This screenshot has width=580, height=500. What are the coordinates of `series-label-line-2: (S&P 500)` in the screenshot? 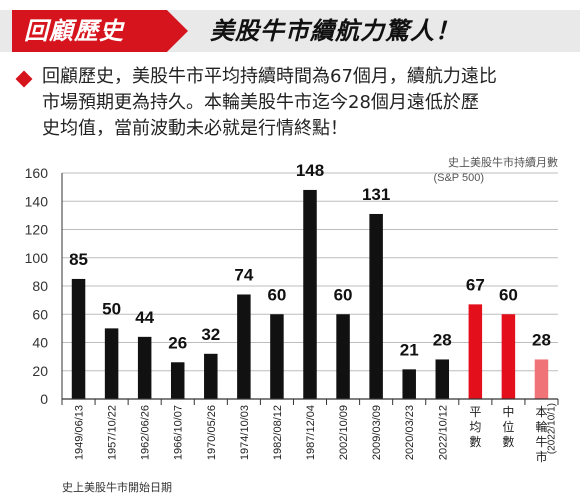 It's located at (458, 178).